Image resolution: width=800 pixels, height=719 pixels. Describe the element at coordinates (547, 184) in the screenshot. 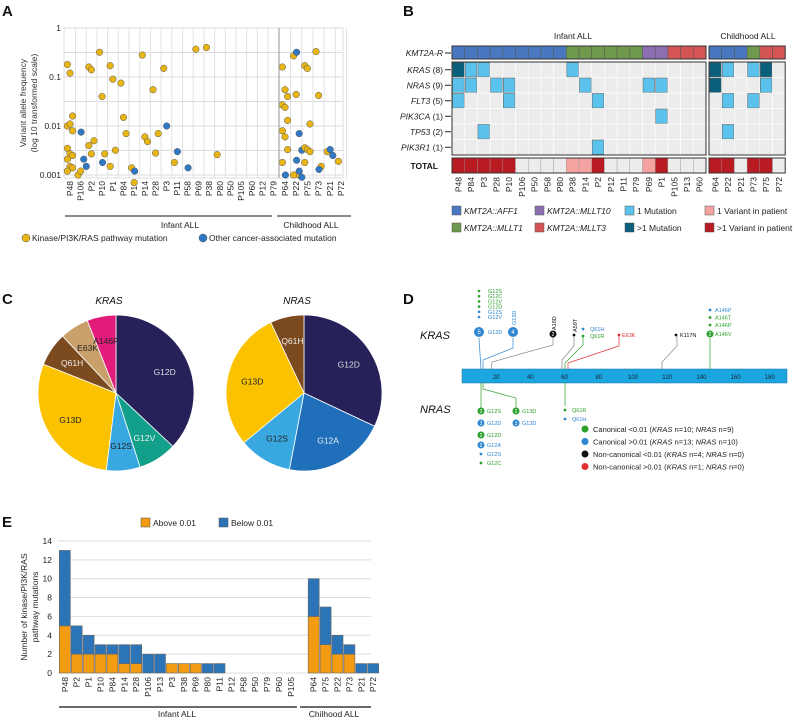

I see `column-label: P58` at that location.